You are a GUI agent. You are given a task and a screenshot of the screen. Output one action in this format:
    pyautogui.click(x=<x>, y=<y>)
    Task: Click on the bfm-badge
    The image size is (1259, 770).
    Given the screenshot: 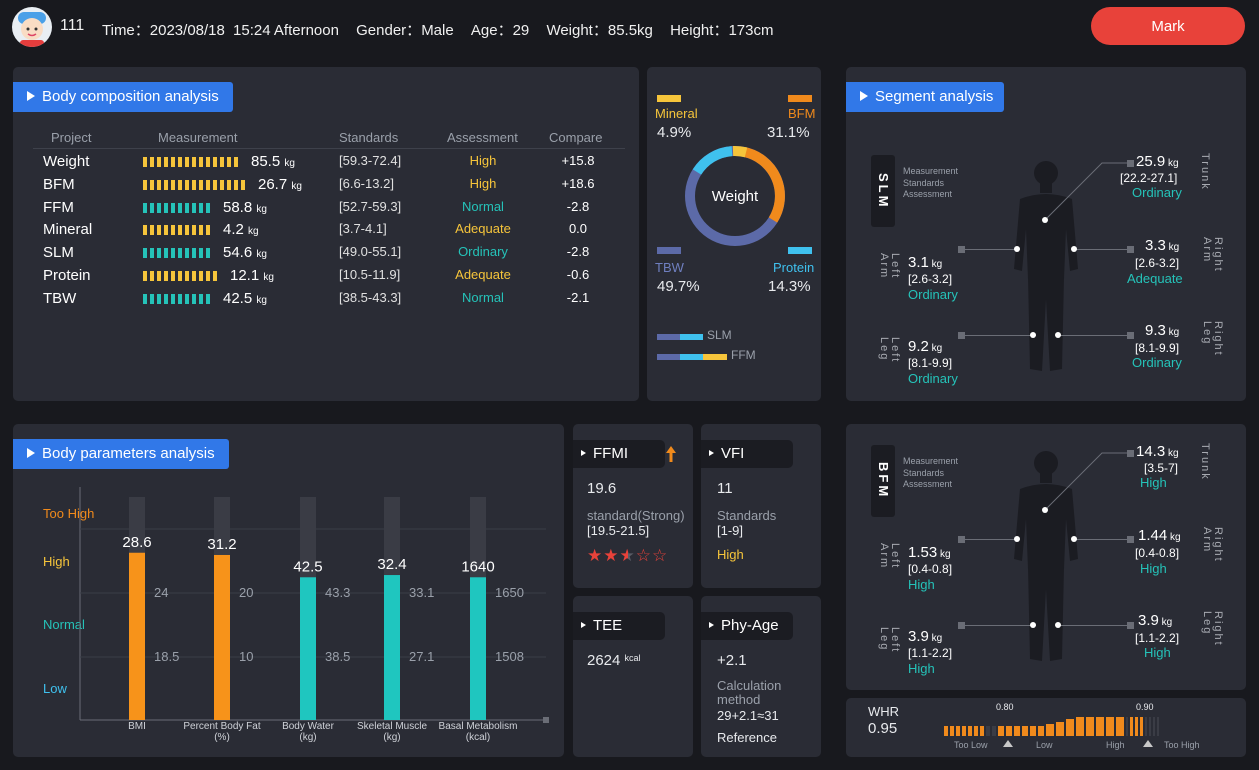 What is the action you would take?
    pyautogui.click(x=883, y=481)
    